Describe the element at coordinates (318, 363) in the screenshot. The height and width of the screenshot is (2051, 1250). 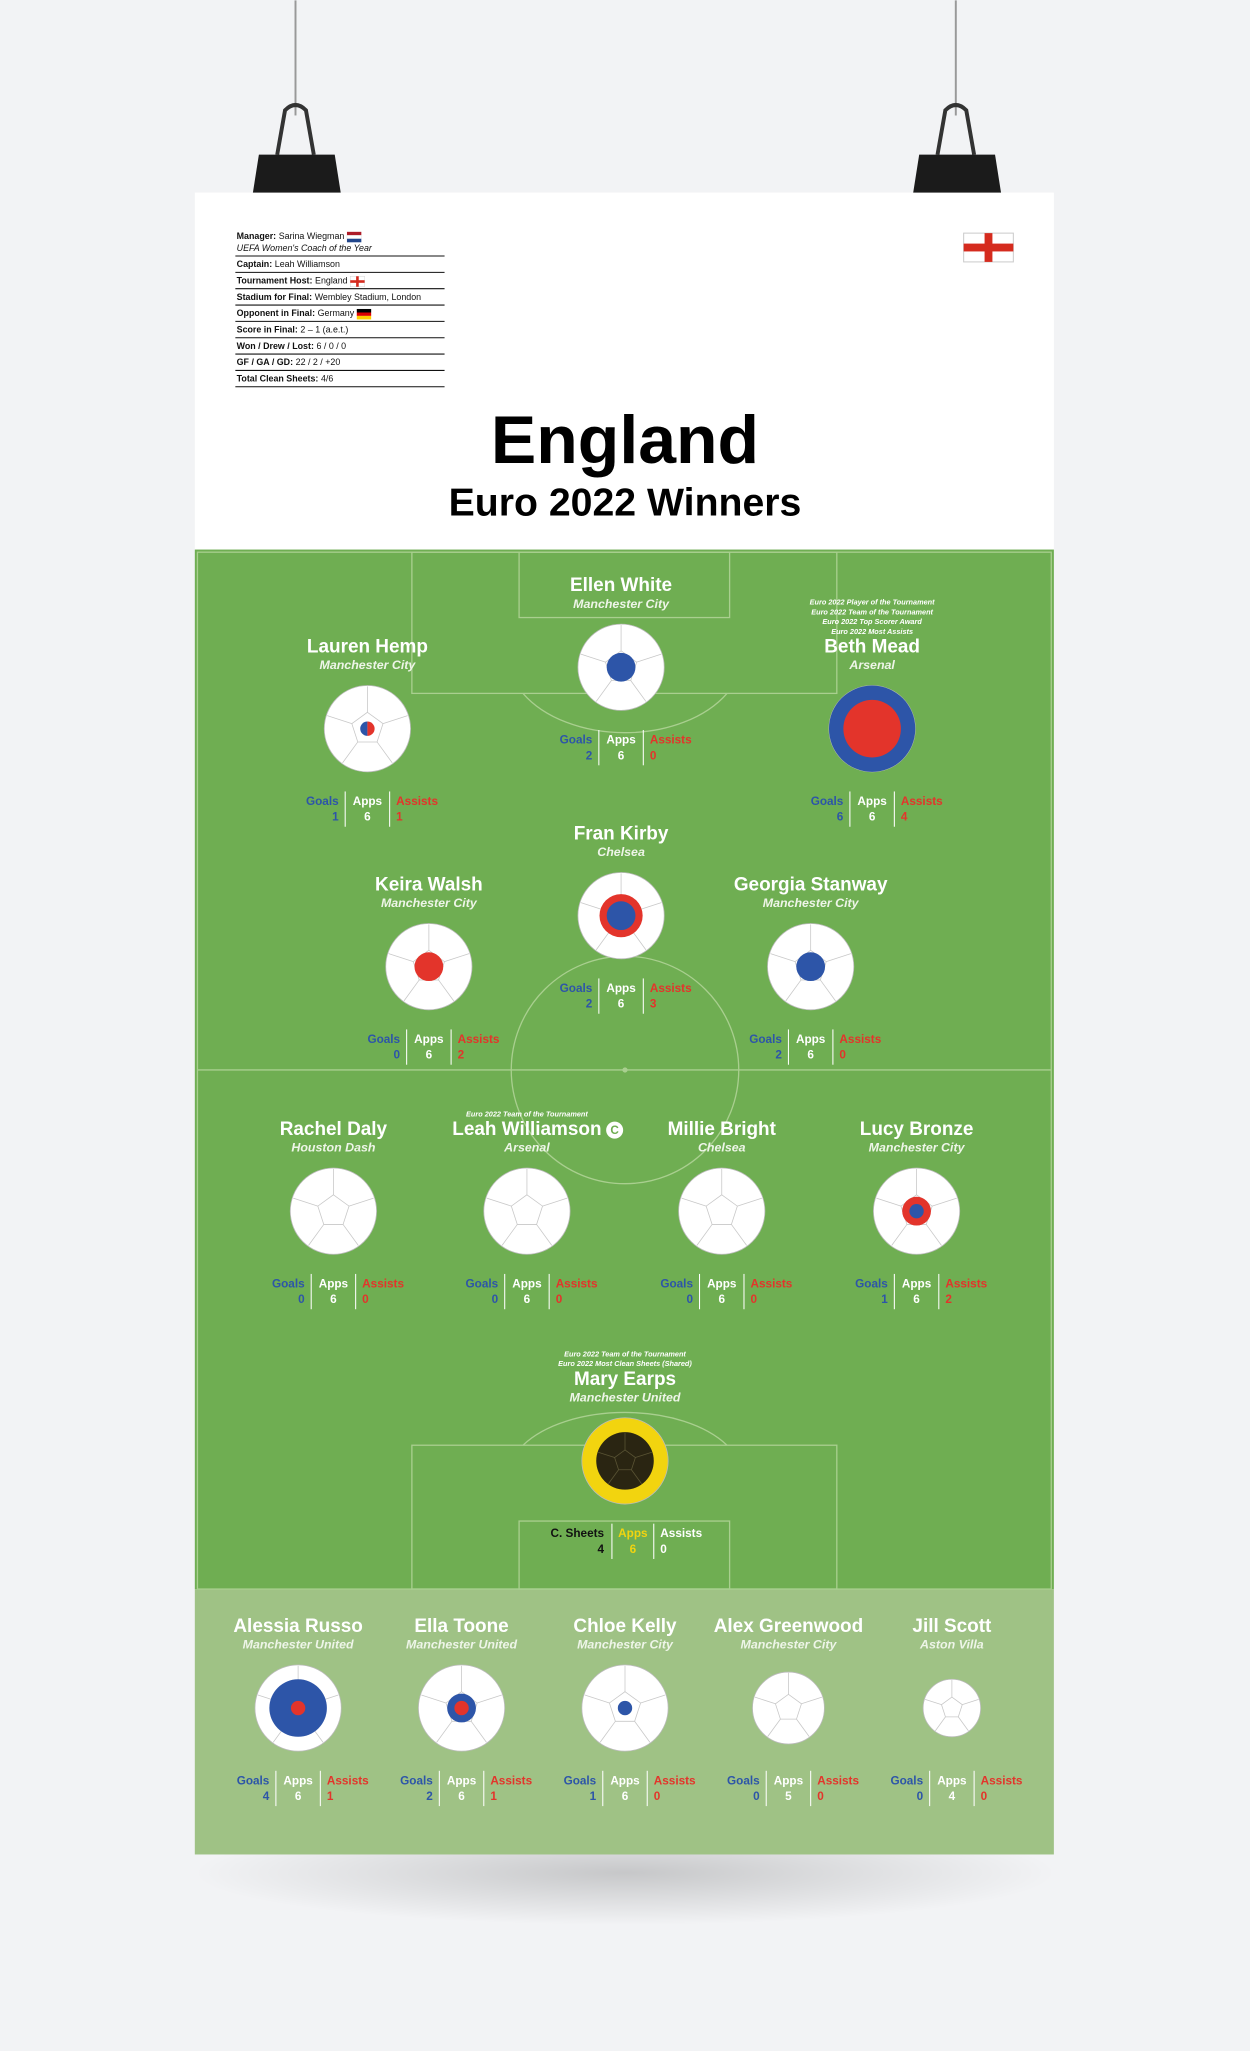
I see `info-value: 22 / 2 / +20` at that location.